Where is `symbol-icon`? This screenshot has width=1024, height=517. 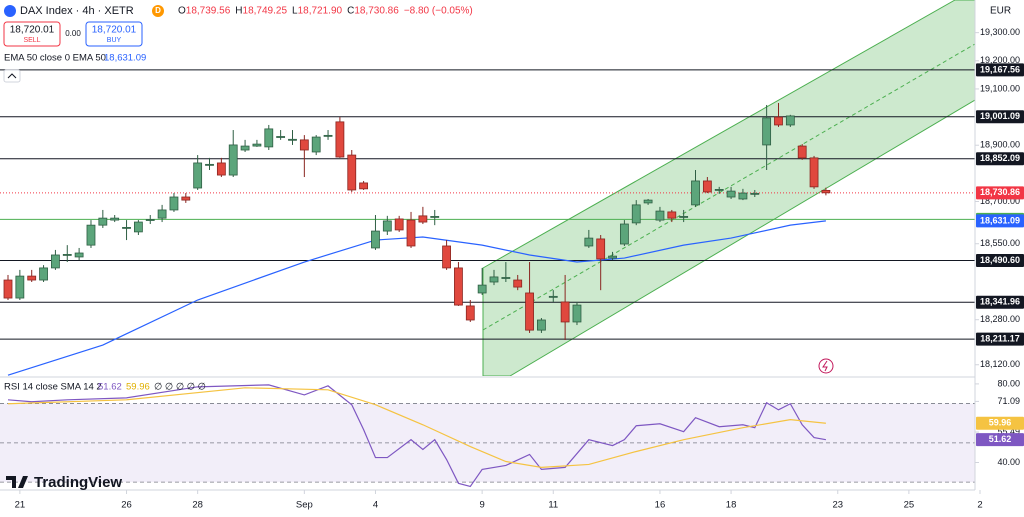 symbol-icon is located at coordinates (10, 11).